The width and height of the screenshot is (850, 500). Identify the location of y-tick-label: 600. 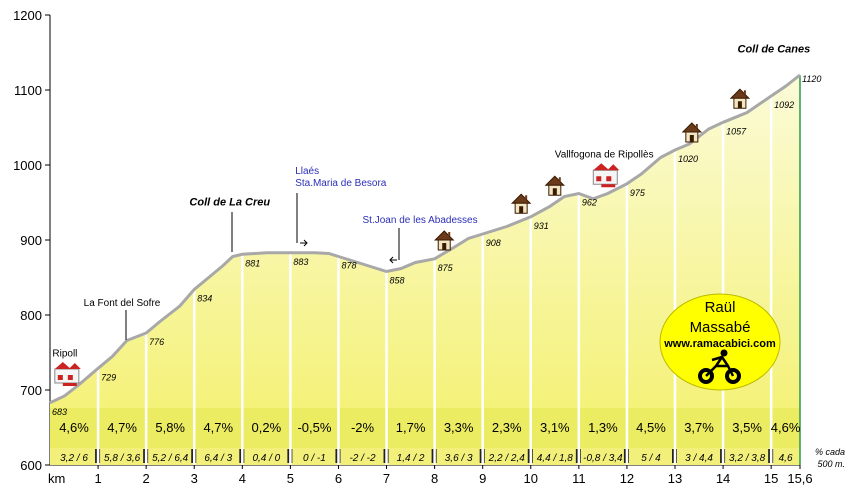
(31, 465).